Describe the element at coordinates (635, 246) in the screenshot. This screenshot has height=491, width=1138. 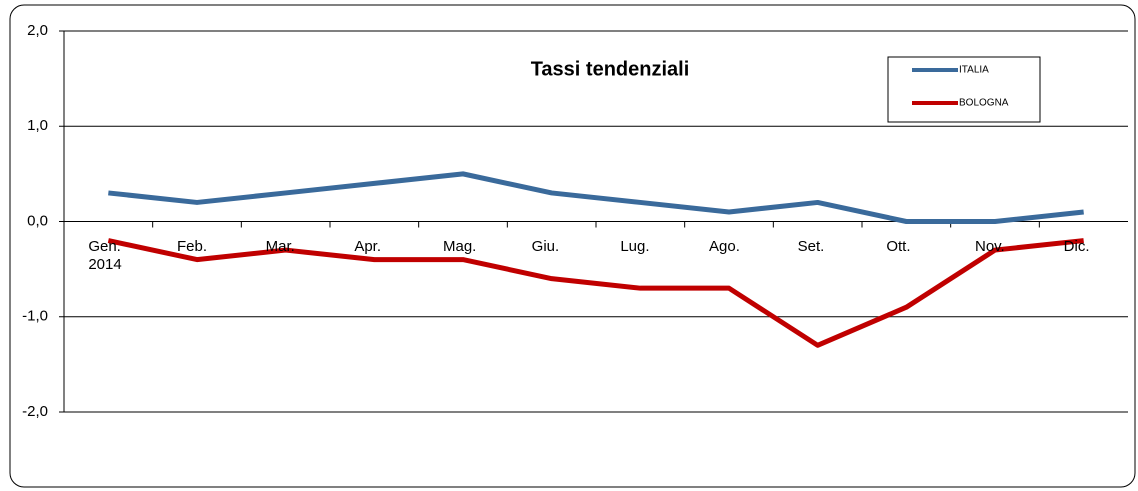
I see `x-tick-label: Lug.` at that location.